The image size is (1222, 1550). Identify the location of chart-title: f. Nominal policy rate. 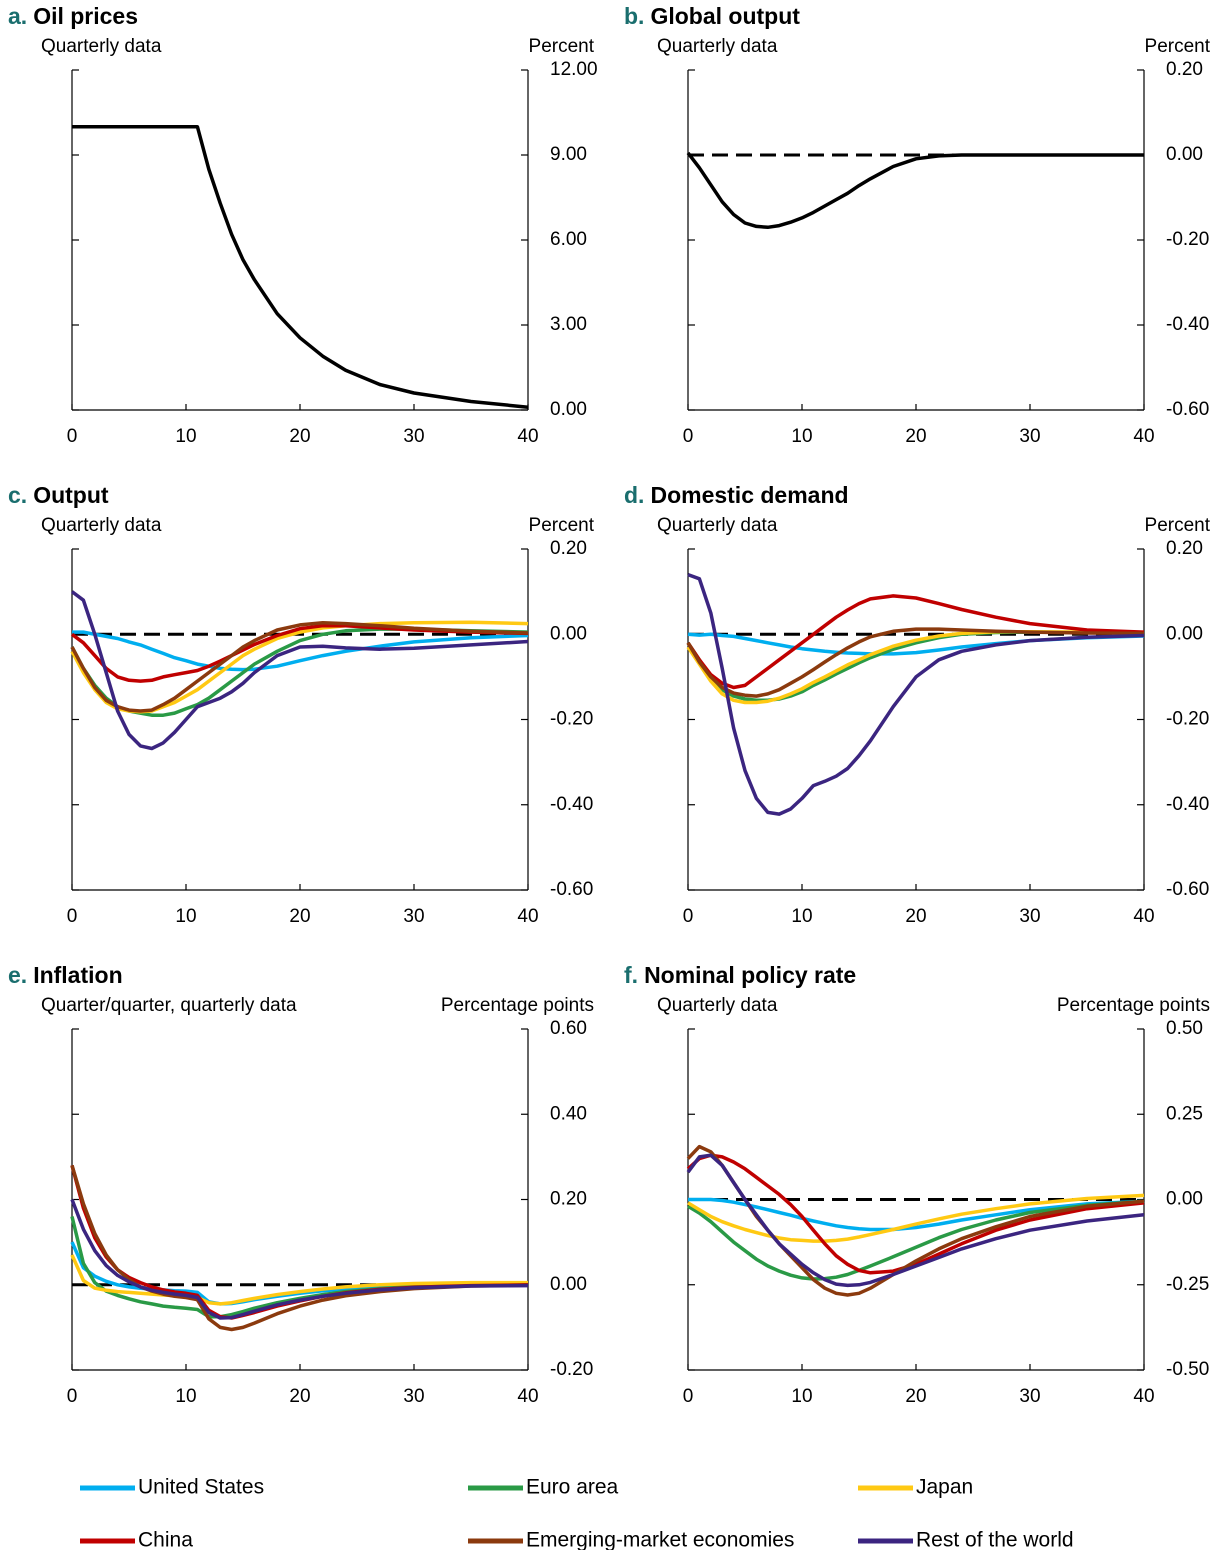
(740, 975).